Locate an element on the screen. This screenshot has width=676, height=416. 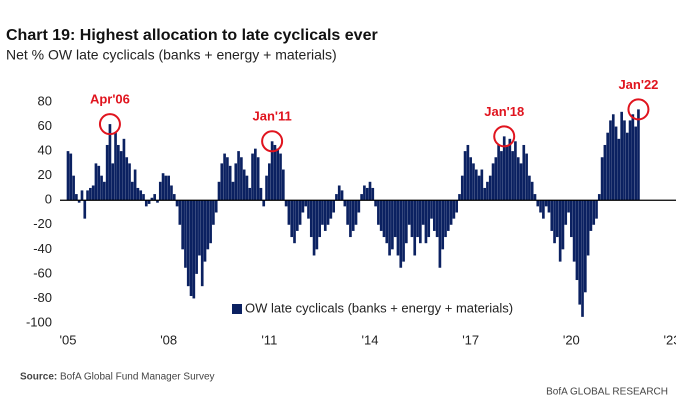
legend-swatch is located at coordinates (237, 309).